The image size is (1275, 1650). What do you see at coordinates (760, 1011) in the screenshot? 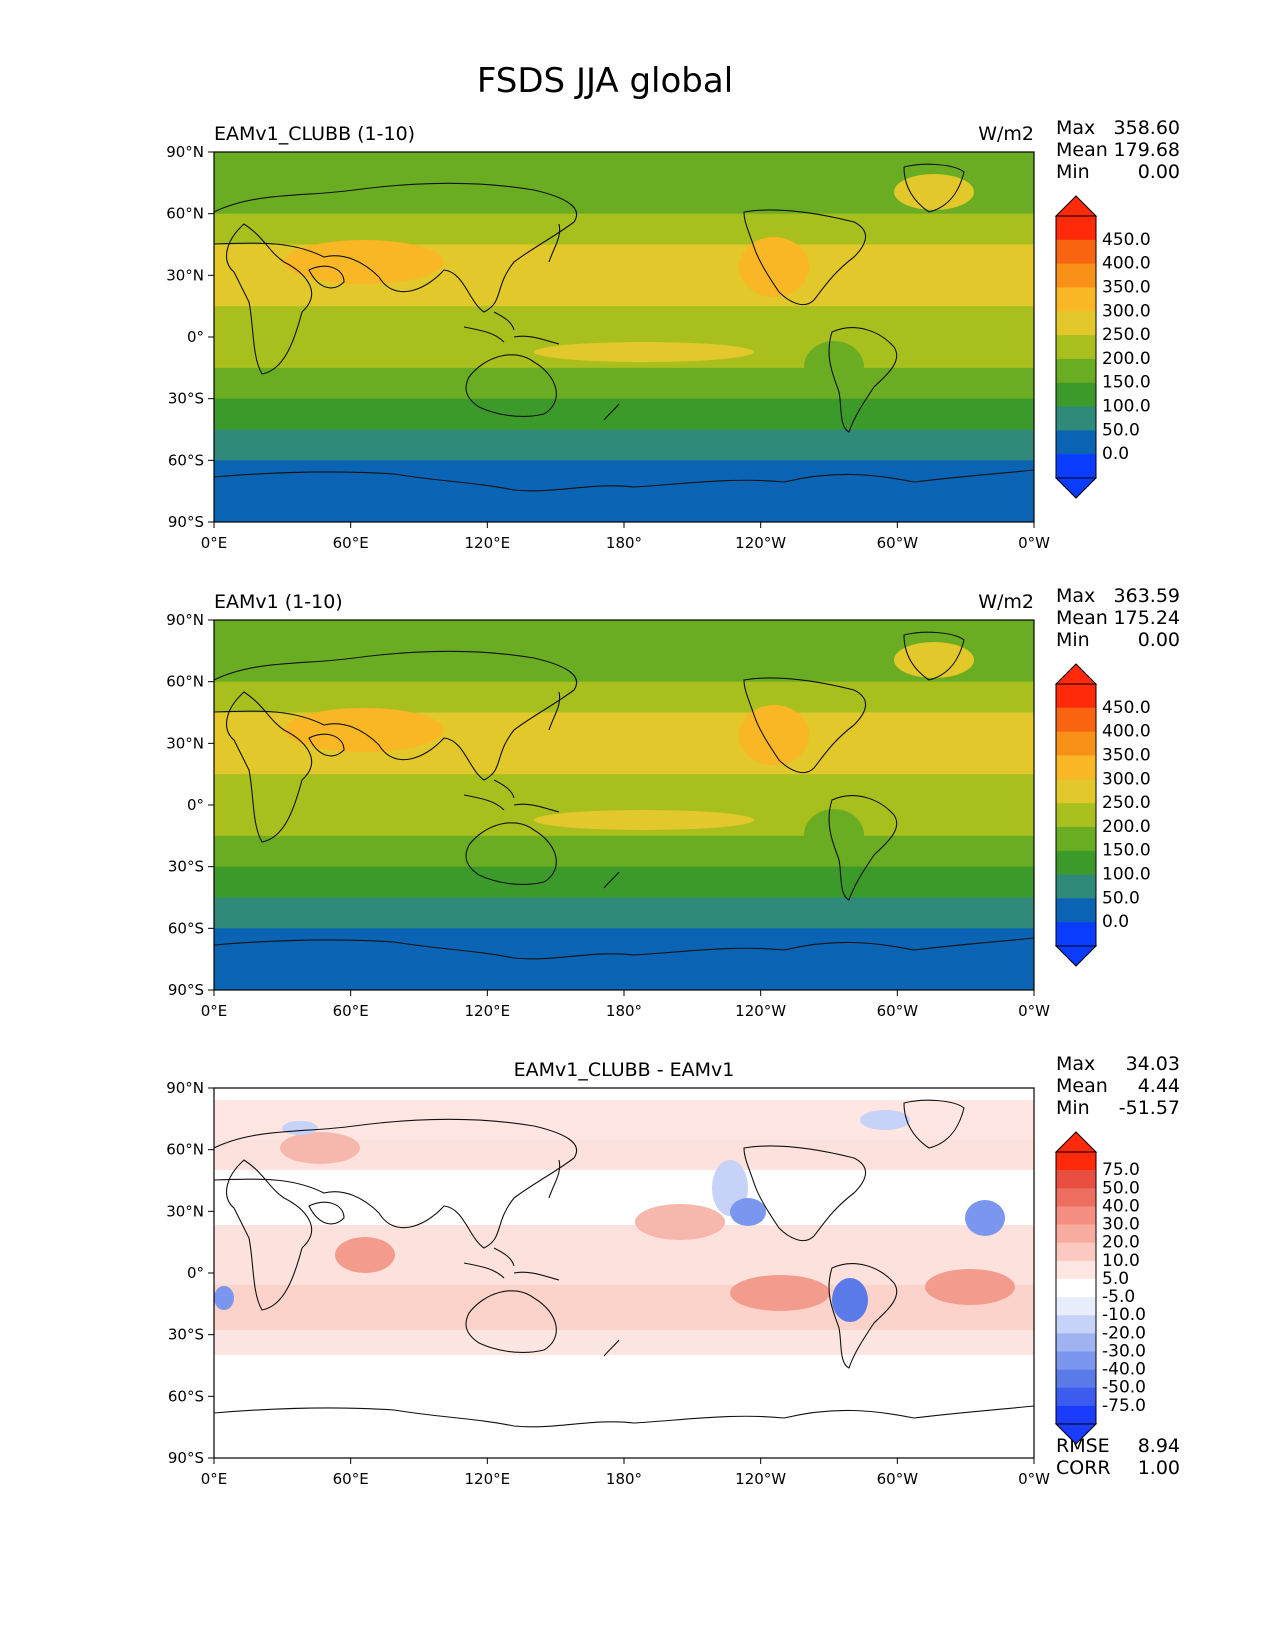
I see `lon-tick-label: 120°W` at bounding box center [760, 1011].